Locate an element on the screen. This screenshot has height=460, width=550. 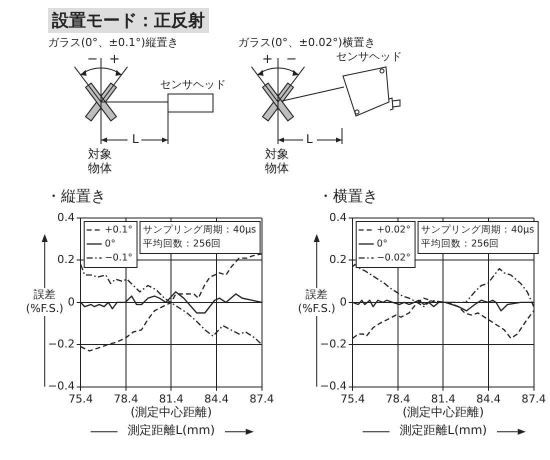
text: ガラス(0°、±0.1°)縦置き is located at coordinates (113, 42).